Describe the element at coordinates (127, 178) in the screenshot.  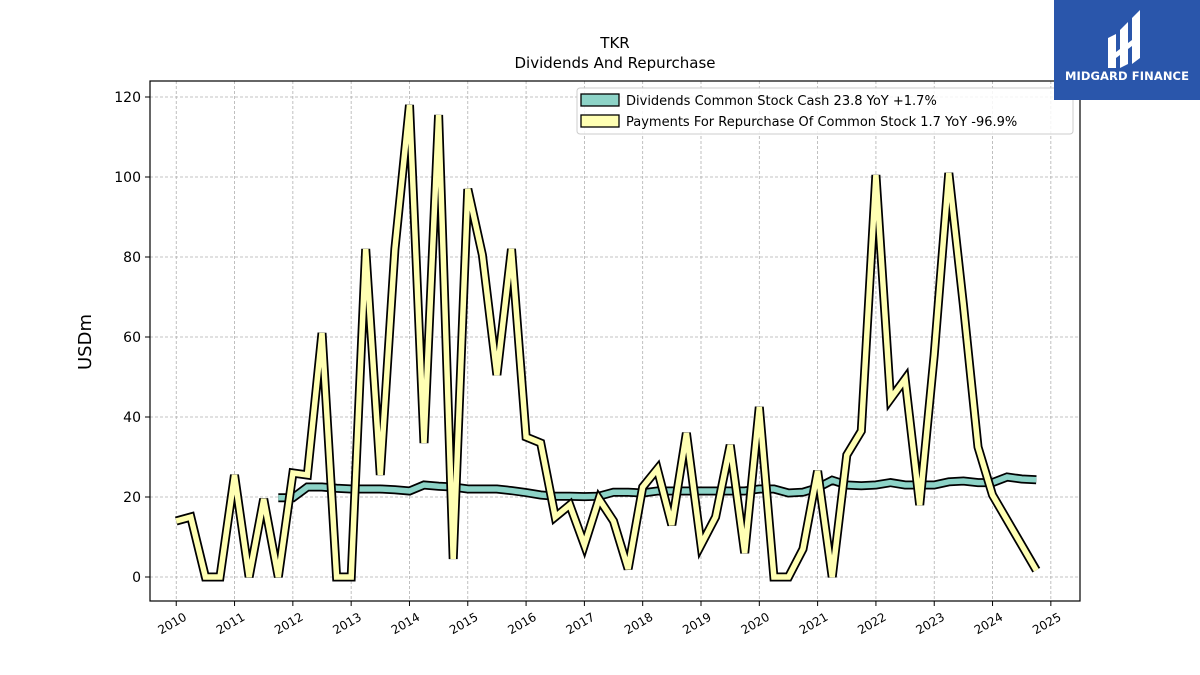
I see `y-tick-label: 100` at that location.